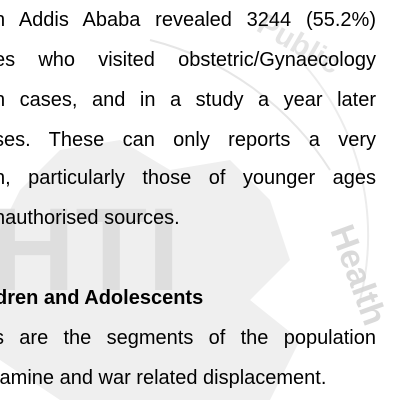  Describe the element at coordinates (188, 60) in the screenshot. I see `paragraph-line: es who visited obstetric/Gynaecology` at that location.